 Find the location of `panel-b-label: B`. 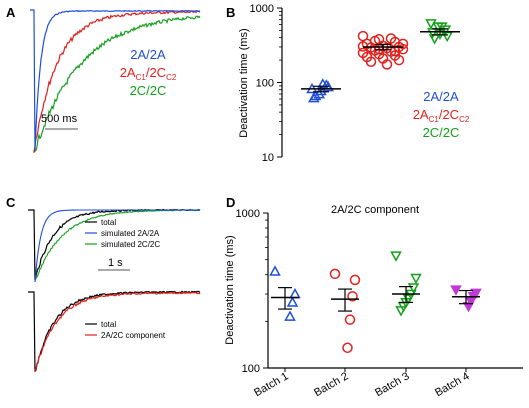

panel-b-label: B is located at coordinates (230, 12).